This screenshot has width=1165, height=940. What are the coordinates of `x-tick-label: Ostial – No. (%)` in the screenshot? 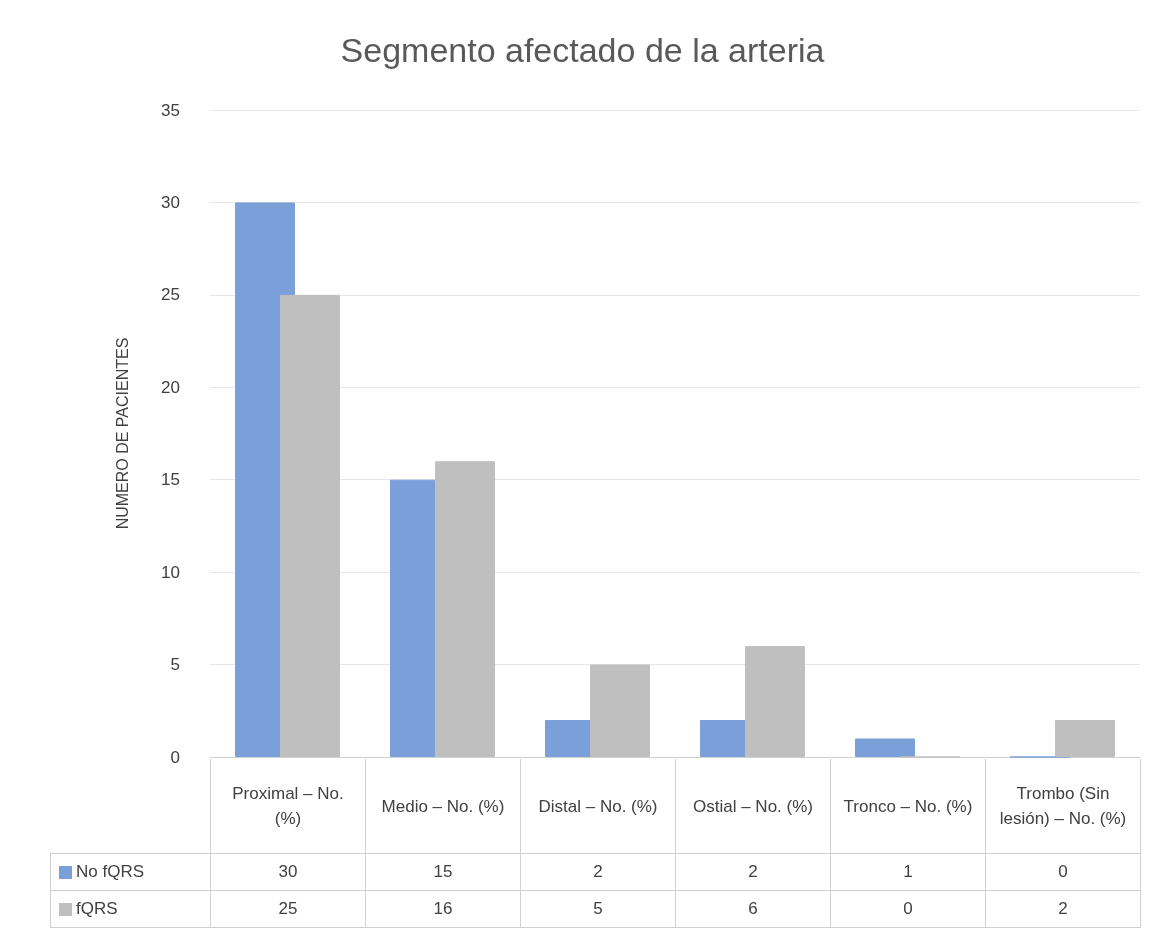 It's located at (753, 806).